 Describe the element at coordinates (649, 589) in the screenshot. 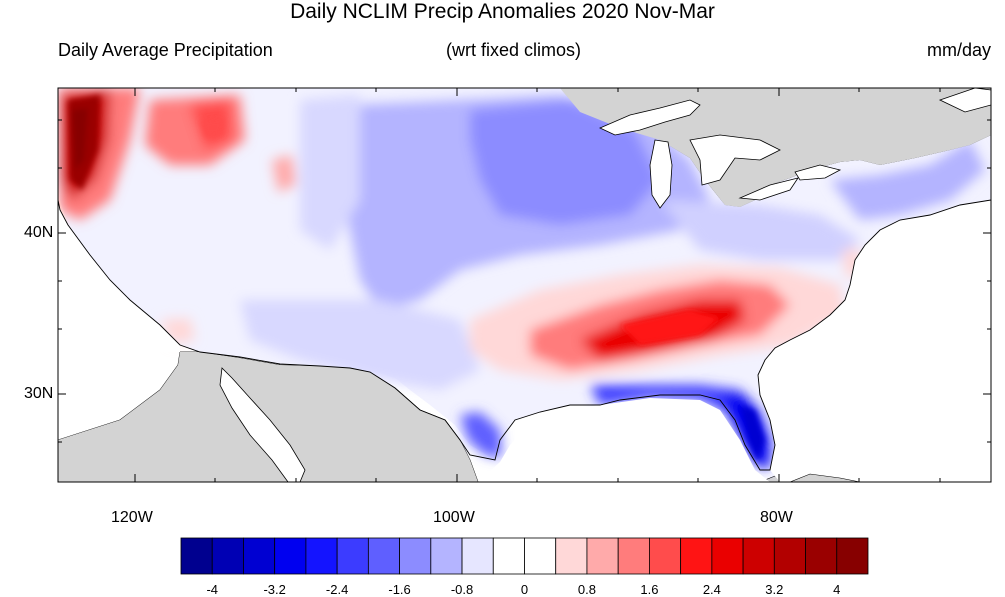

I see `colorbar-label: 1.6` at that location.